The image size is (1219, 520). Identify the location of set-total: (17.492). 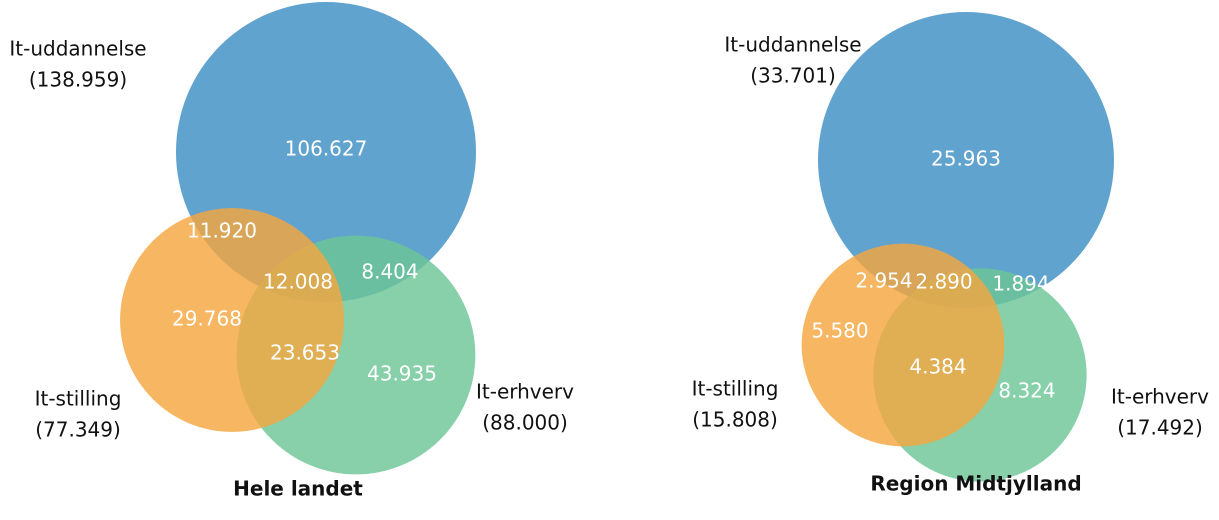
(1160, 428).